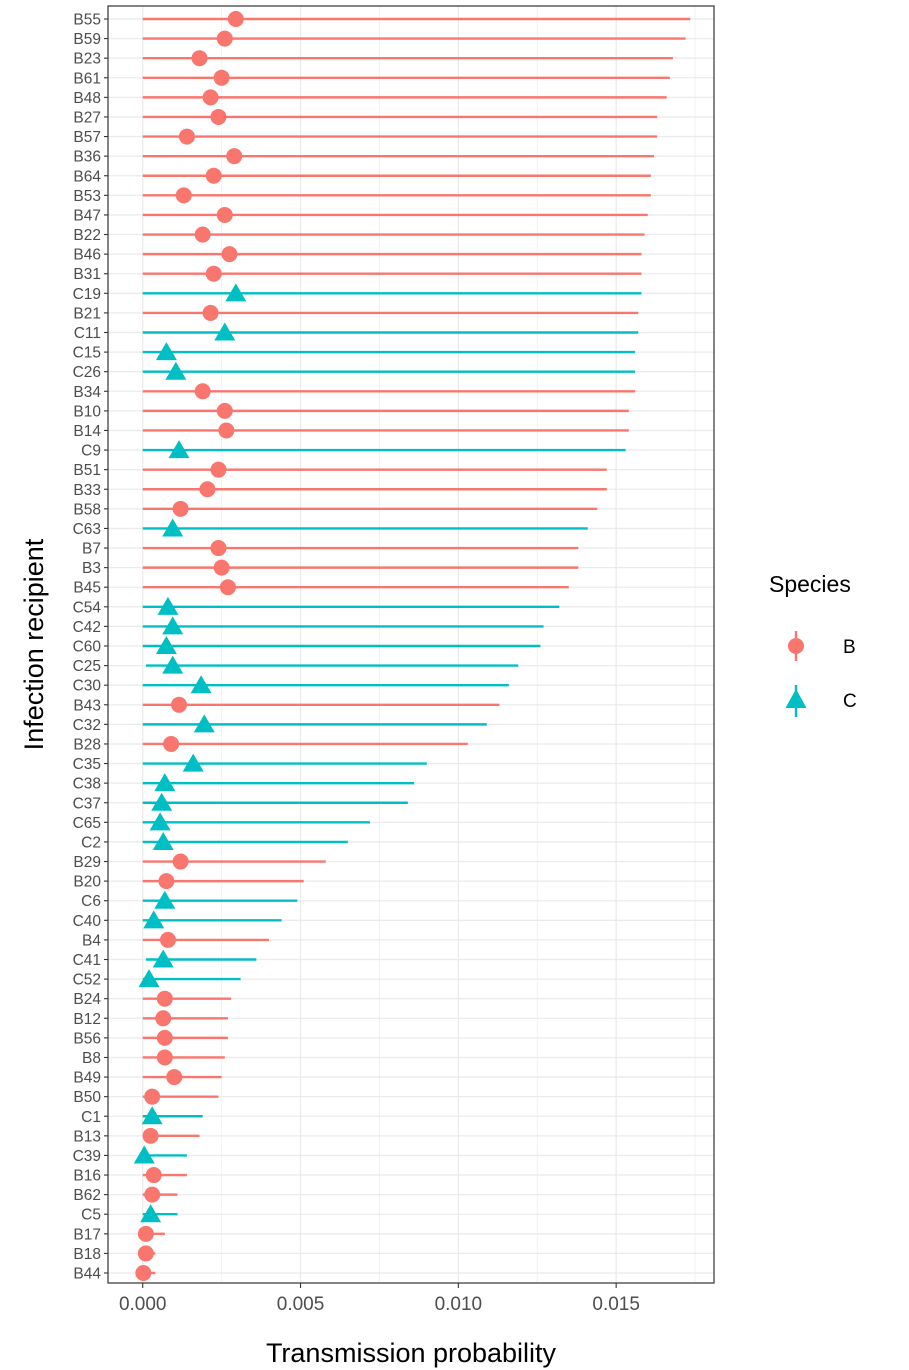 The height and width of the screenshot is (1370, 909). Describe the element at coordinates (87, 1097) in the screenshot. I see `y-tick-label-b50: B50` at that location.